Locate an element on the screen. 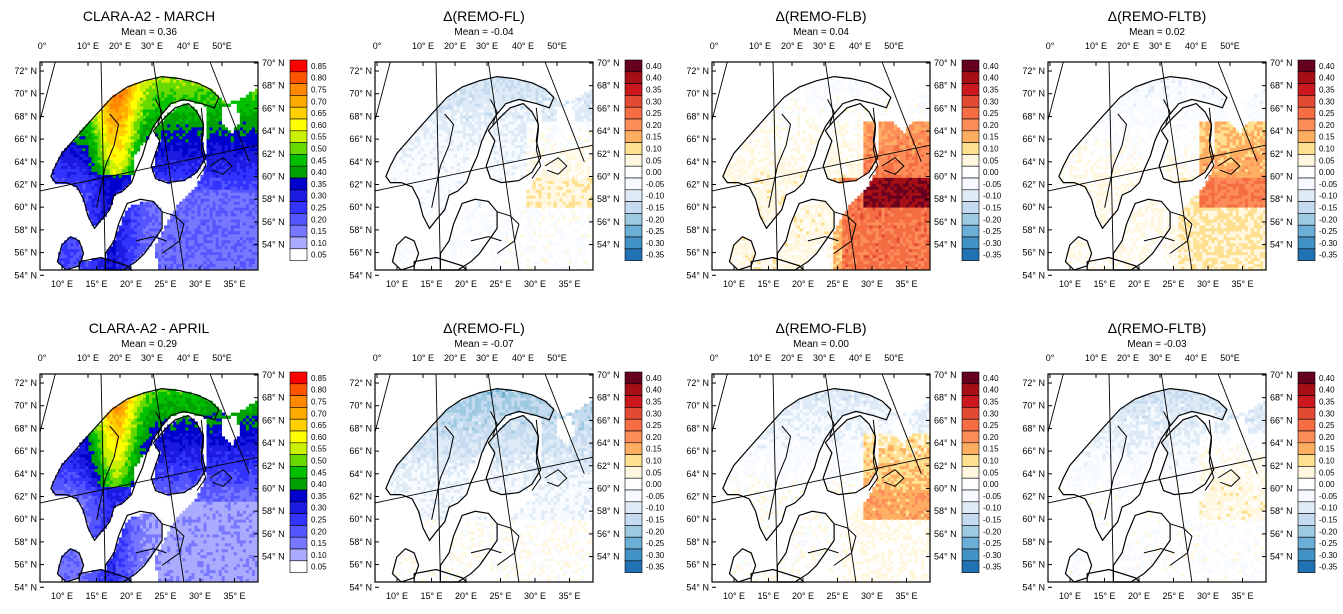 The width and height of the screenshot is (1343, 614). left-lat-label: 66° N is located at coordinates (25, 139).